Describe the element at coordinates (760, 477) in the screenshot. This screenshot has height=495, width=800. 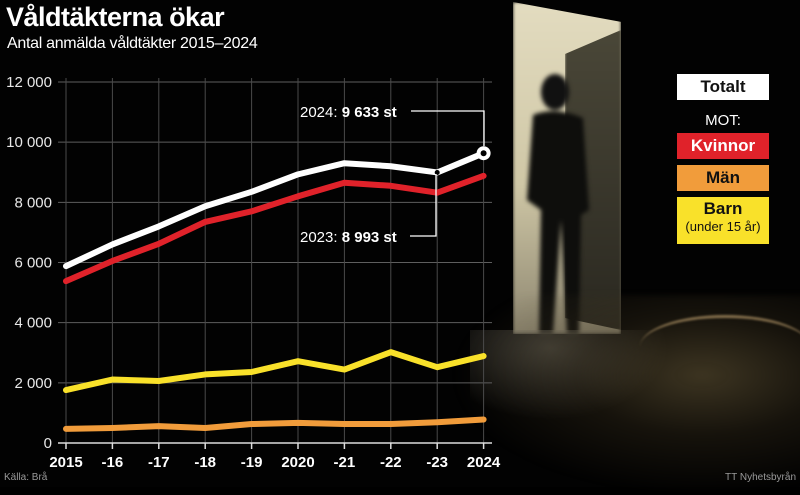
I see `credit-note: TT Nyhetsbyrån` at that location.